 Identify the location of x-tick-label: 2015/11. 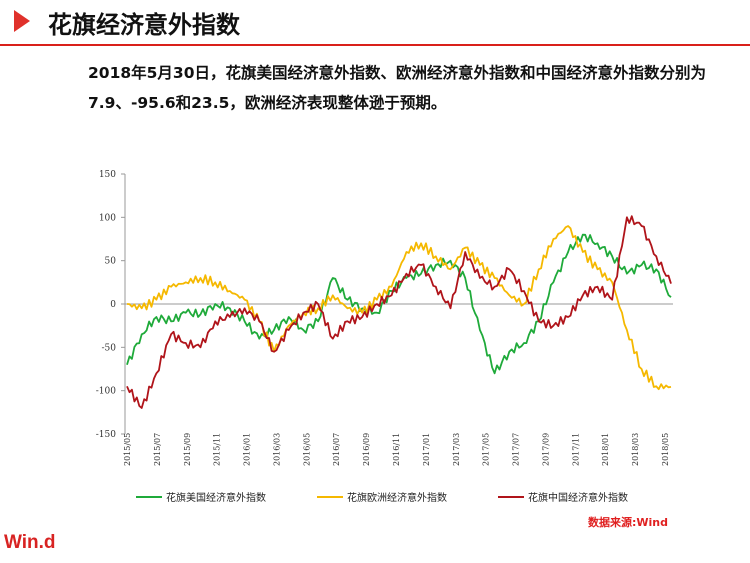
(217, 449).